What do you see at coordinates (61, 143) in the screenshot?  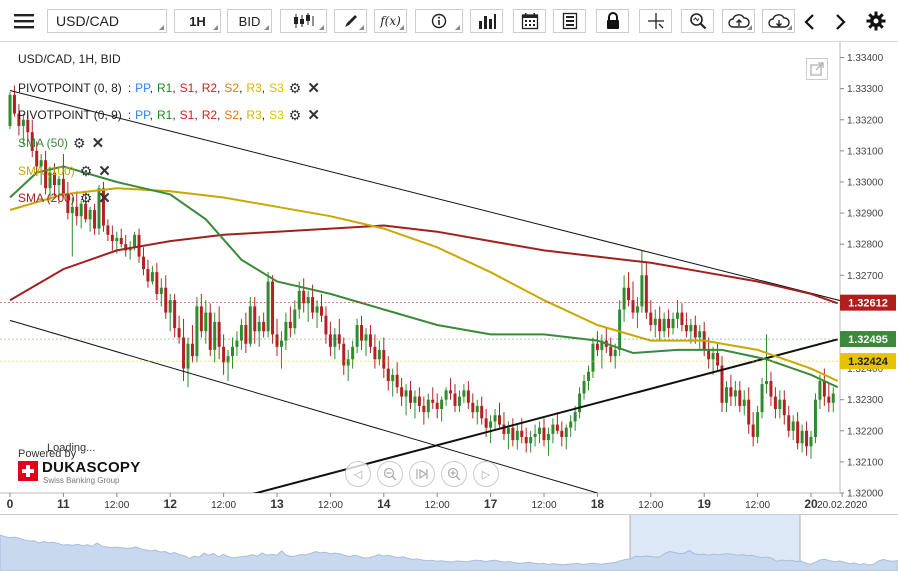 I see `legend-sma-50: SMA (50) ⚙ ✕` at bounding box center [61, 143].